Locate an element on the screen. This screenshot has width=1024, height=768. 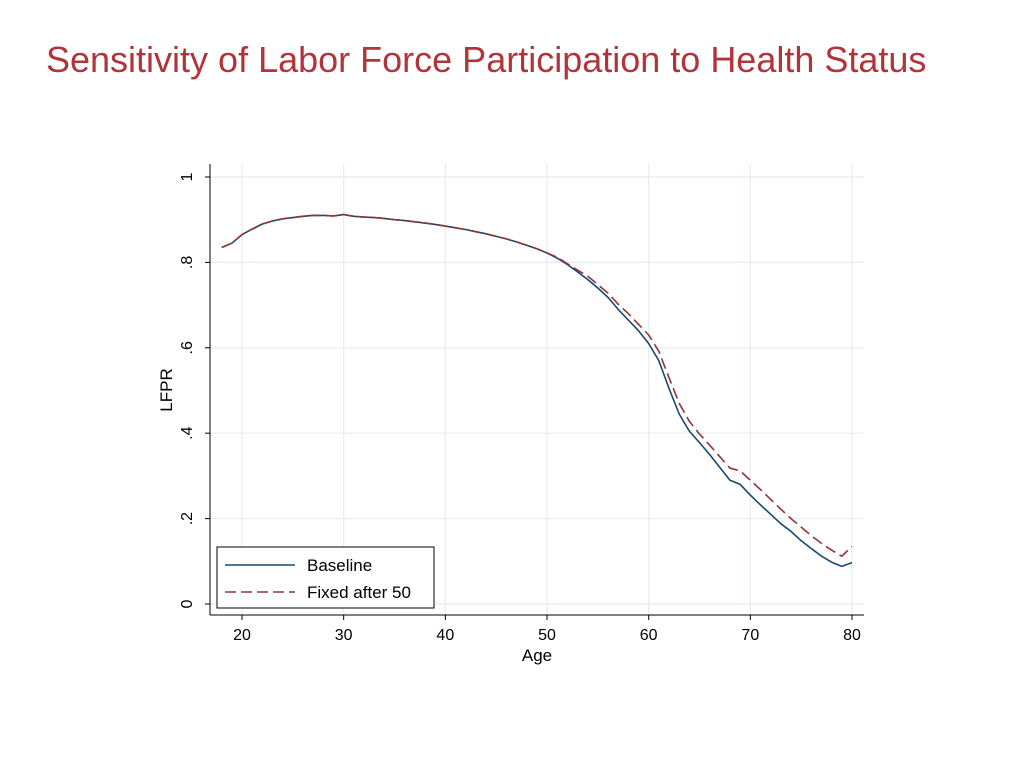
y-axis-title: LFPR is located at coordinates (166, 389).